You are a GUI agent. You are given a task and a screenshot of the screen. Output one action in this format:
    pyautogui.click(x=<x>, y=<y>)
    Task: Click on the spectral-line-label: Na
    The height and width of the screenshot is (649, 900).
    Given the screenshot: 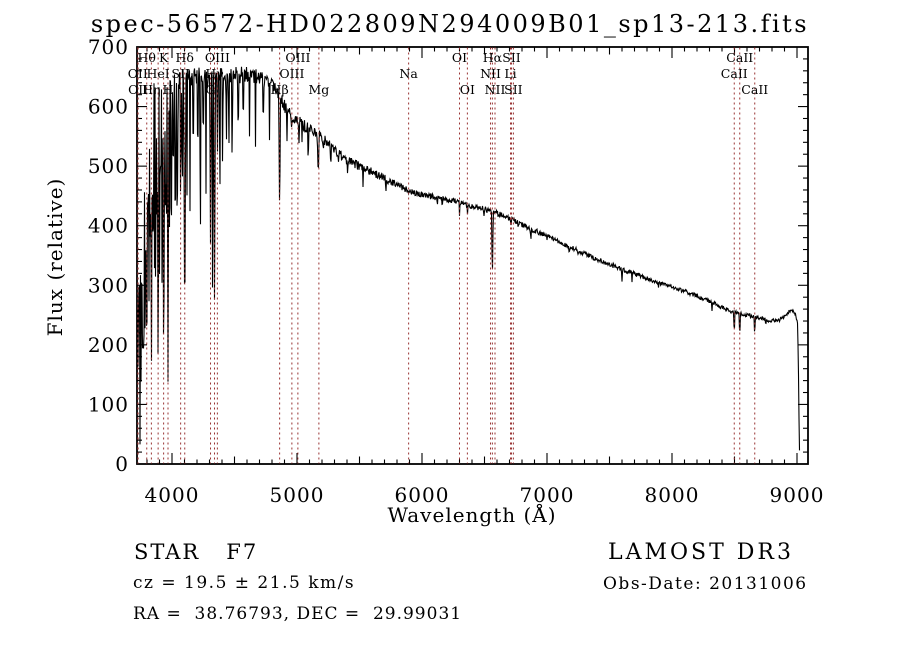 What is the action you would take?
    pyautogui.click(x=408, y=73)
    